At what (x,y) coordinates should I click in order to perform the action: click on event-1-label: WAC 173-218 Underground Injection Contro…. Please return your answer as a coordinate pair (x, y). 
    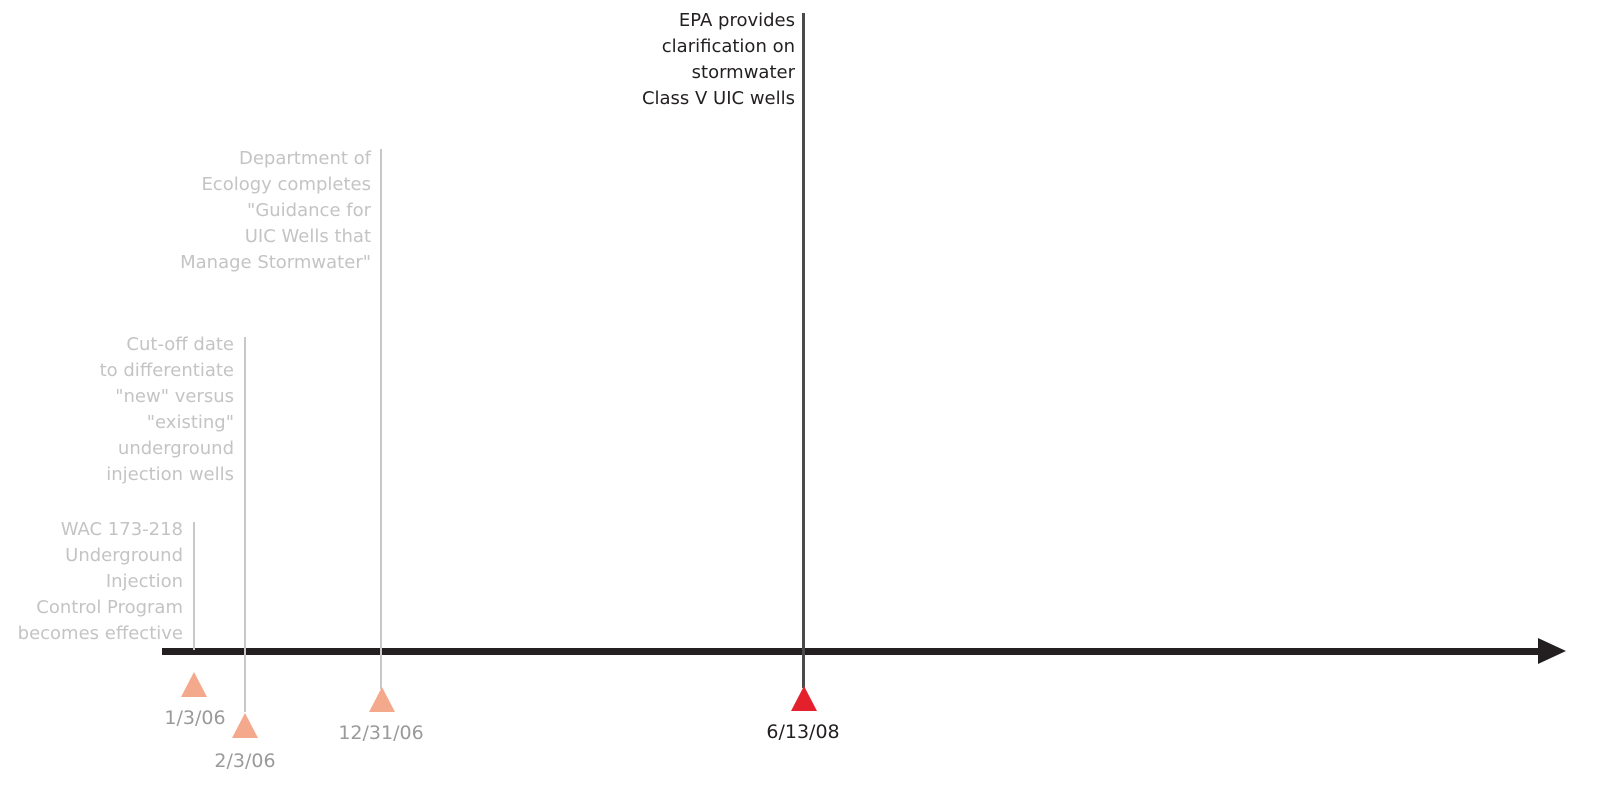
    Looking at the image, I should click on (100, 582).